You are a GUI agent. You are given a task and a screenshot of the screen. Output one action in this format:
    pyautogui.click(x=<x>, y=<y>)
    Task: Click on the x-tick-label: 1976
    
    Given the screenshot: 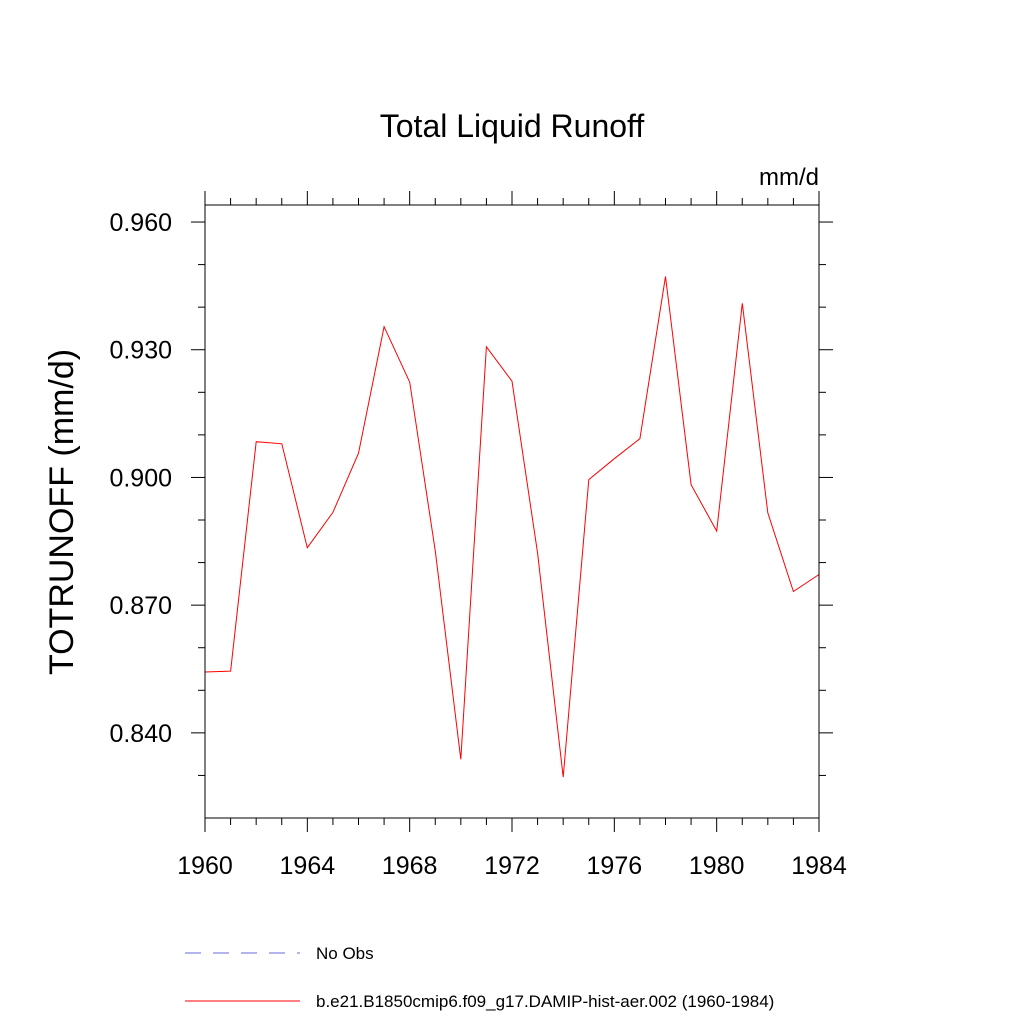 What is the action you would take?
    pyautogui.click(x=615, y=866)
    